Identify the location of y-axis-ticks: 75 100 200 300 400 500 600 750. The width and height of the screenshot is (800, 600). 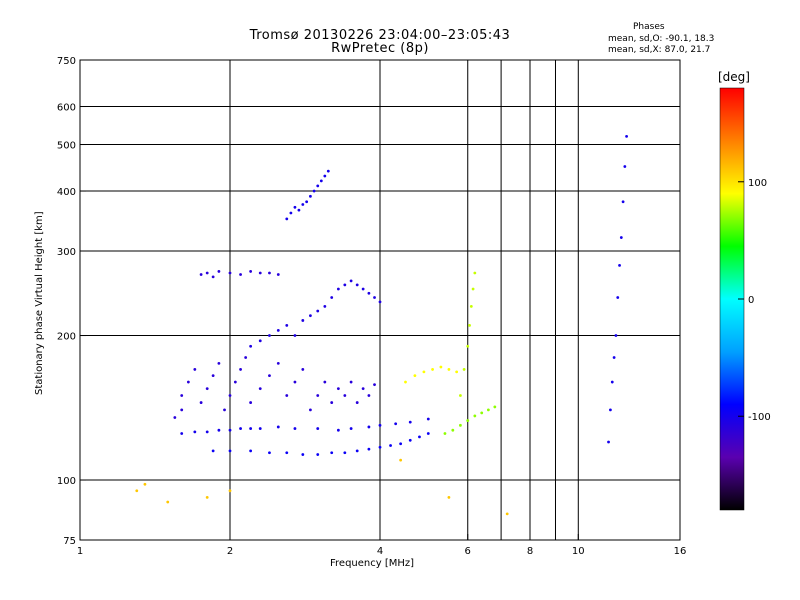
(71, 301).